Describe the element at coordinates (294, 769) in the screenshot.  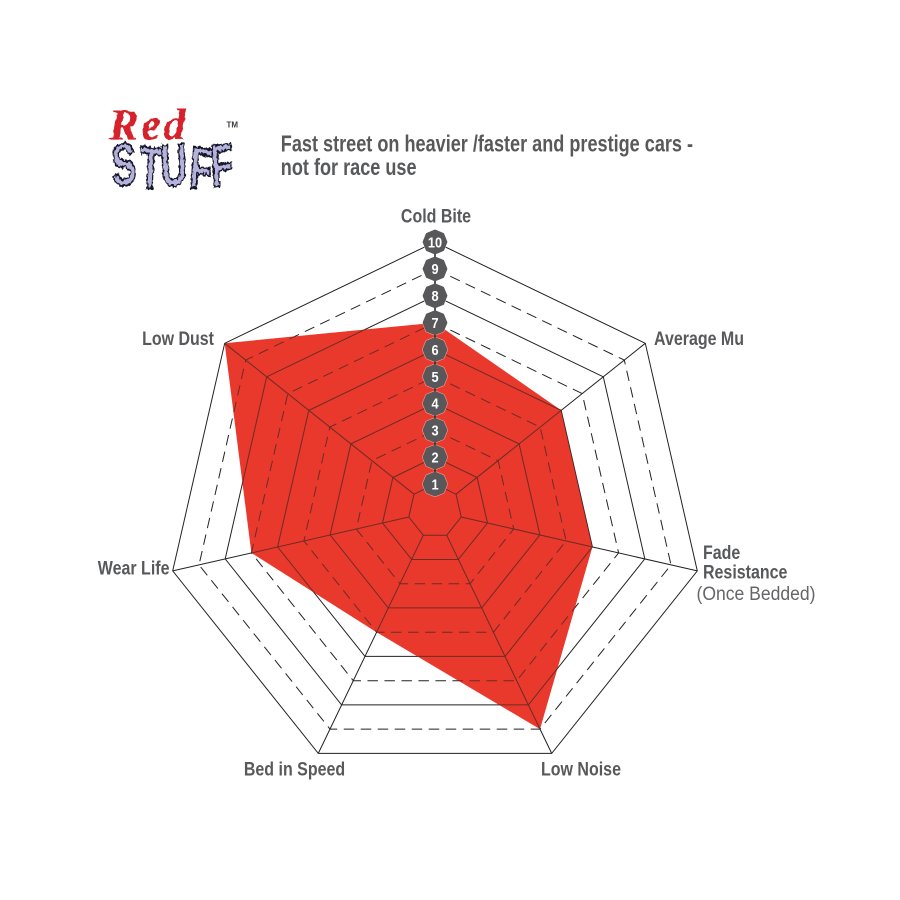
I see `svg-text: Bed in Speed` at that location.